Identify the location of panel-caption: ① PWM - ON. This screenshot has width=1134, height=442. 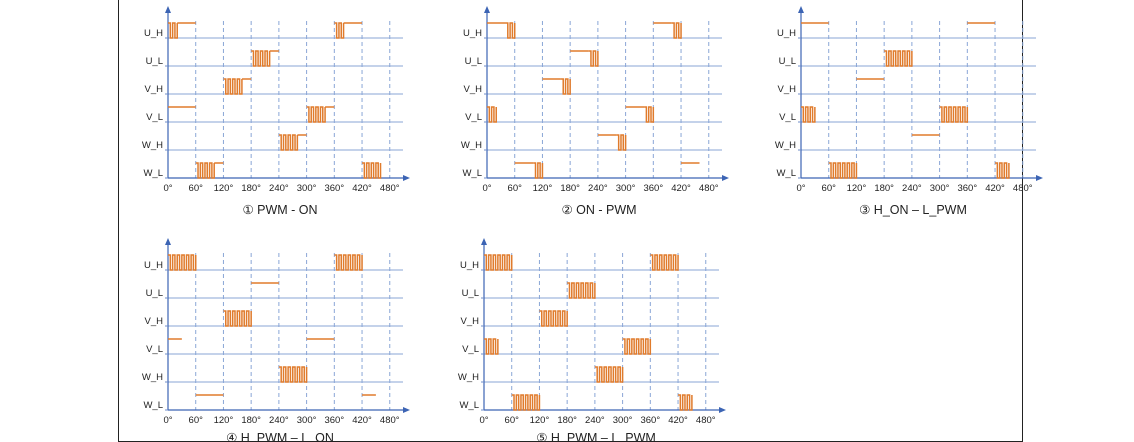
(279, 210).